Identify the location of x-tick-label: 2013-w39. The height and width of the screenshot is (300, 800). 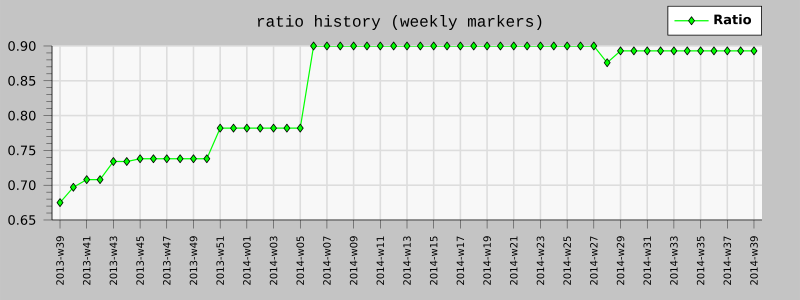
(60, 260).